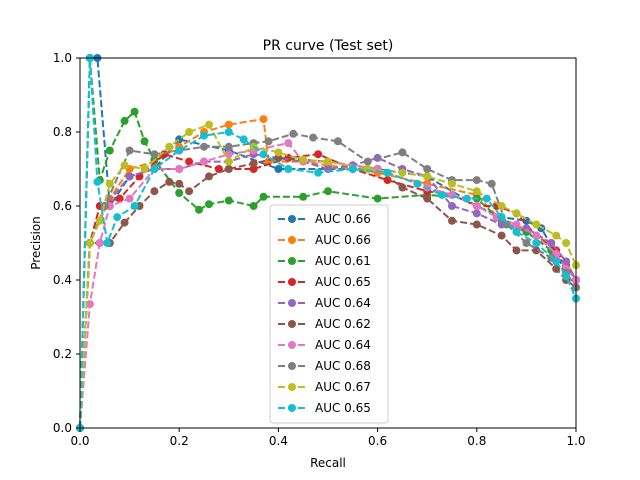 This screenshot has height=480, width=640. Describe the element at coordinates (62, 206) in the screenshot. I see `y-tick-label: 0.6` at that location.